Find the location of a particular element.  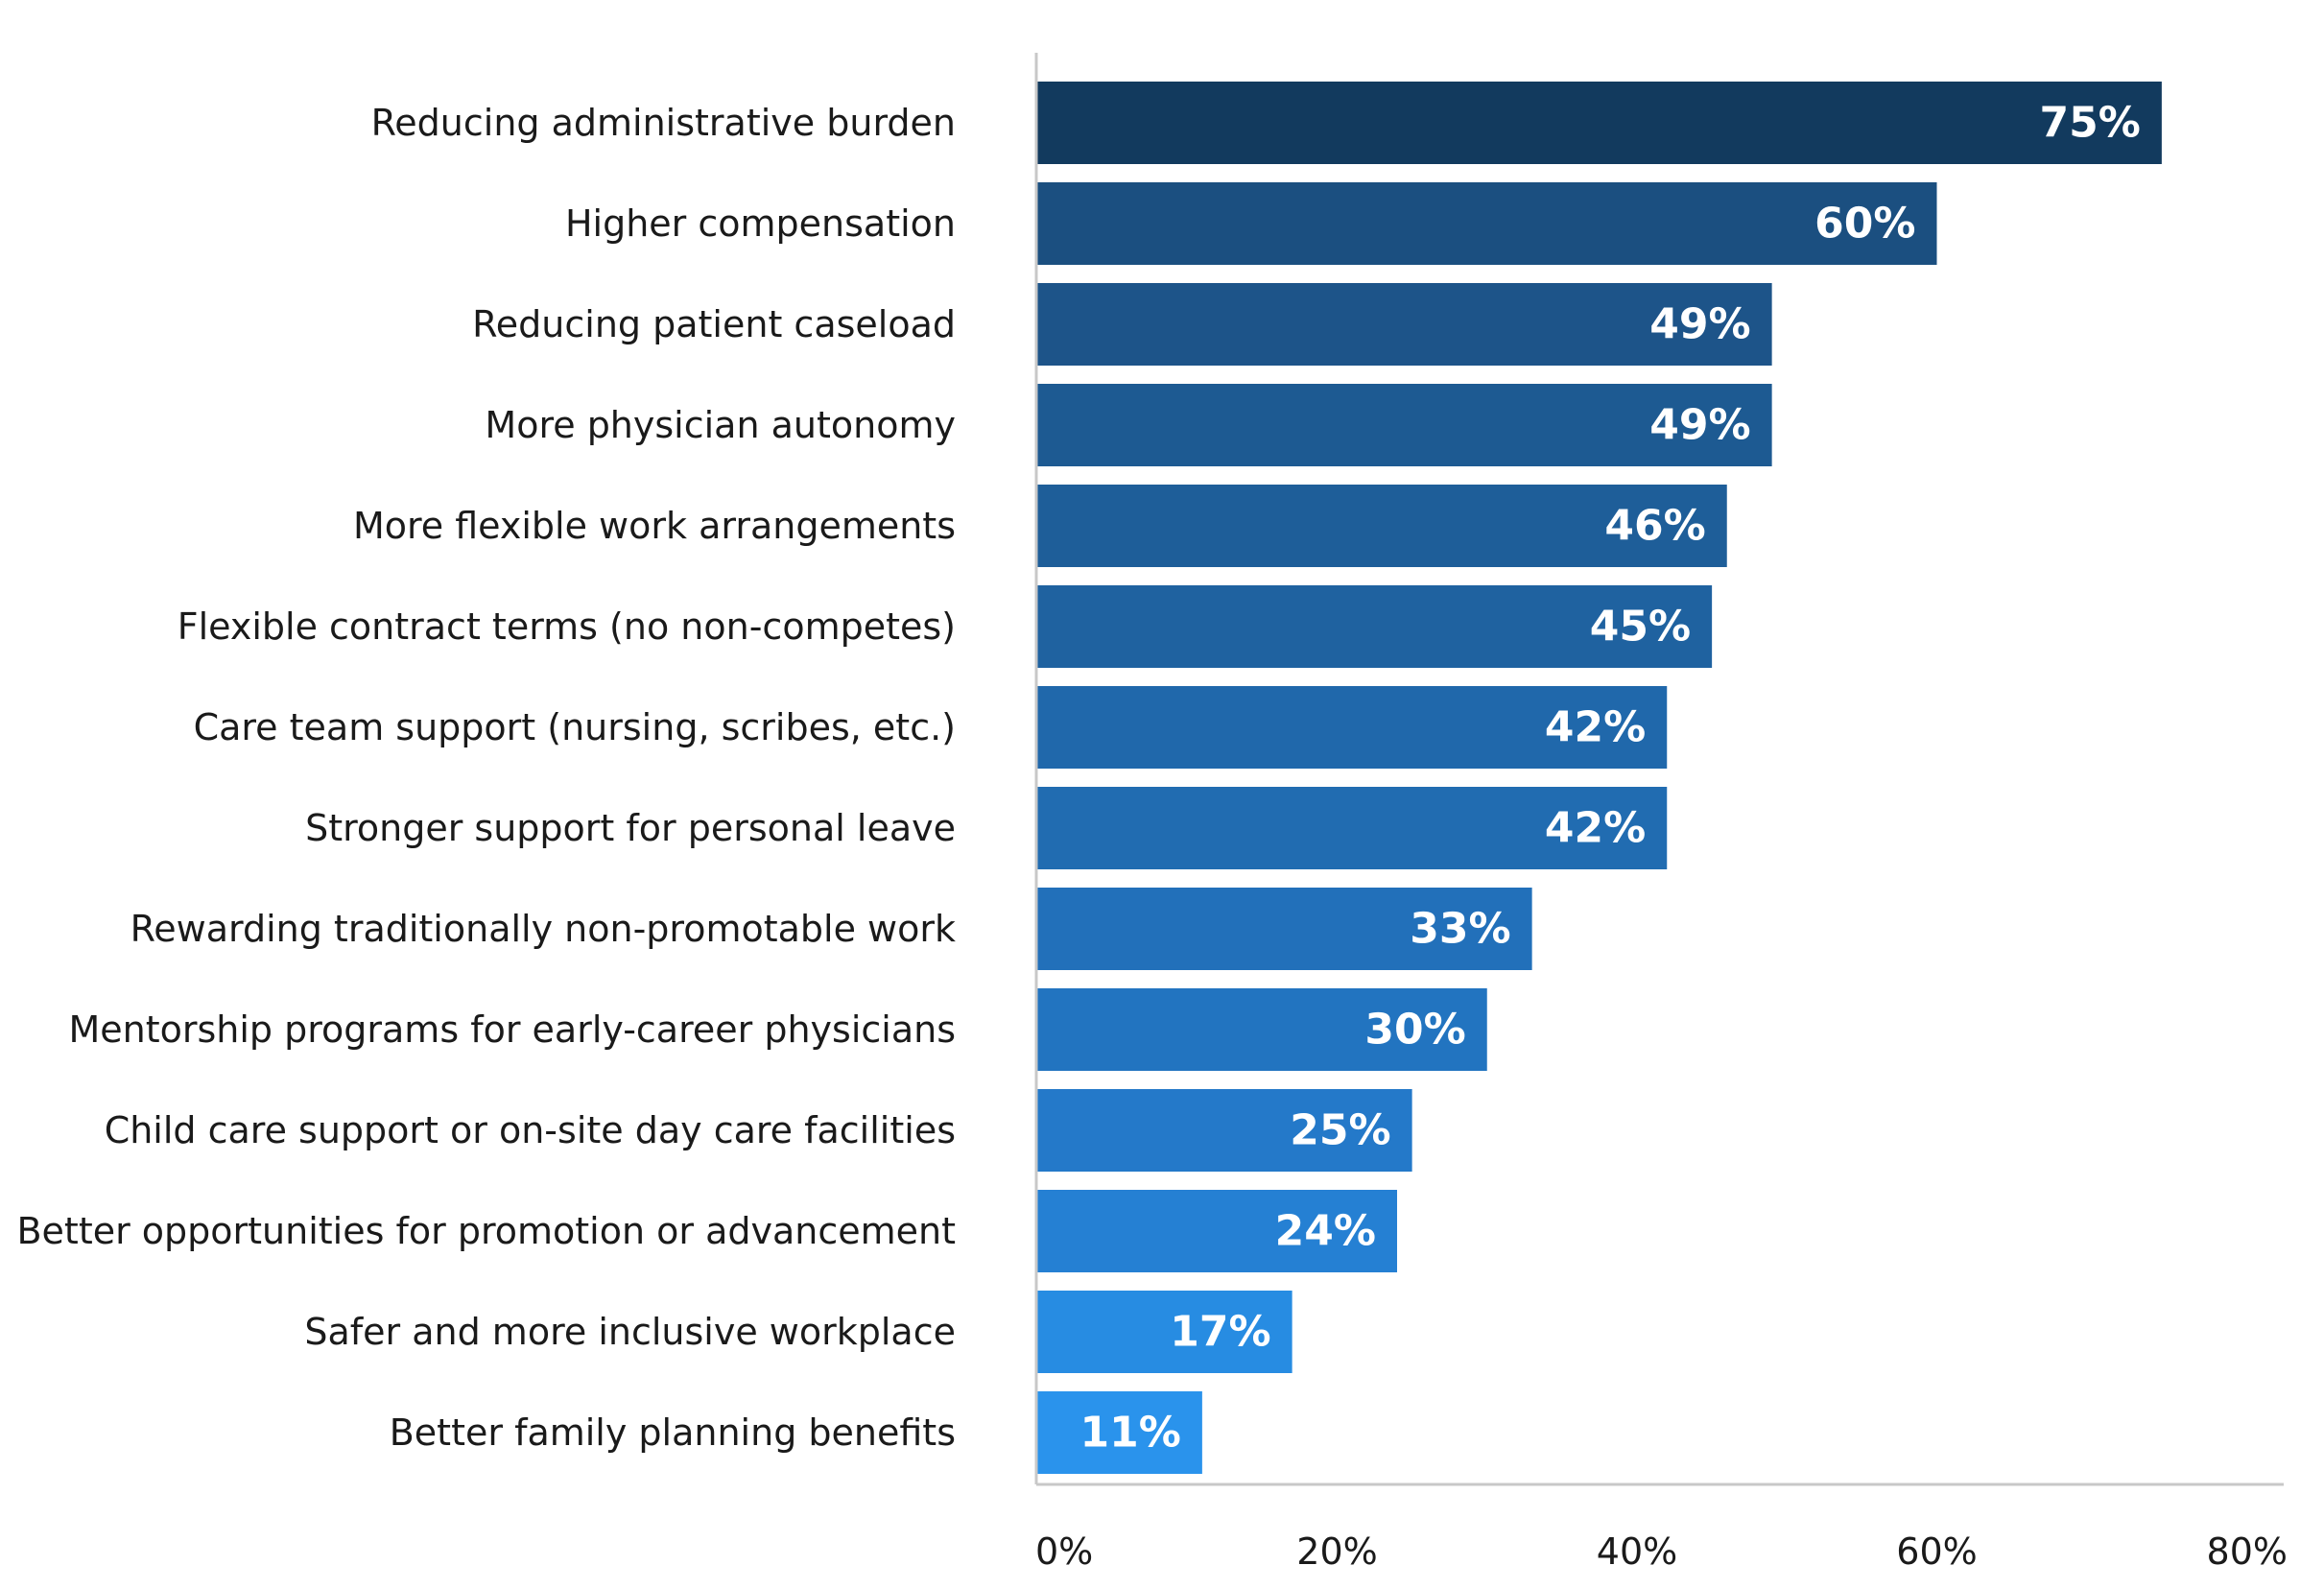

bar-care-team-support-nursing-scribes-etc is located at coordinates (1352, 727).